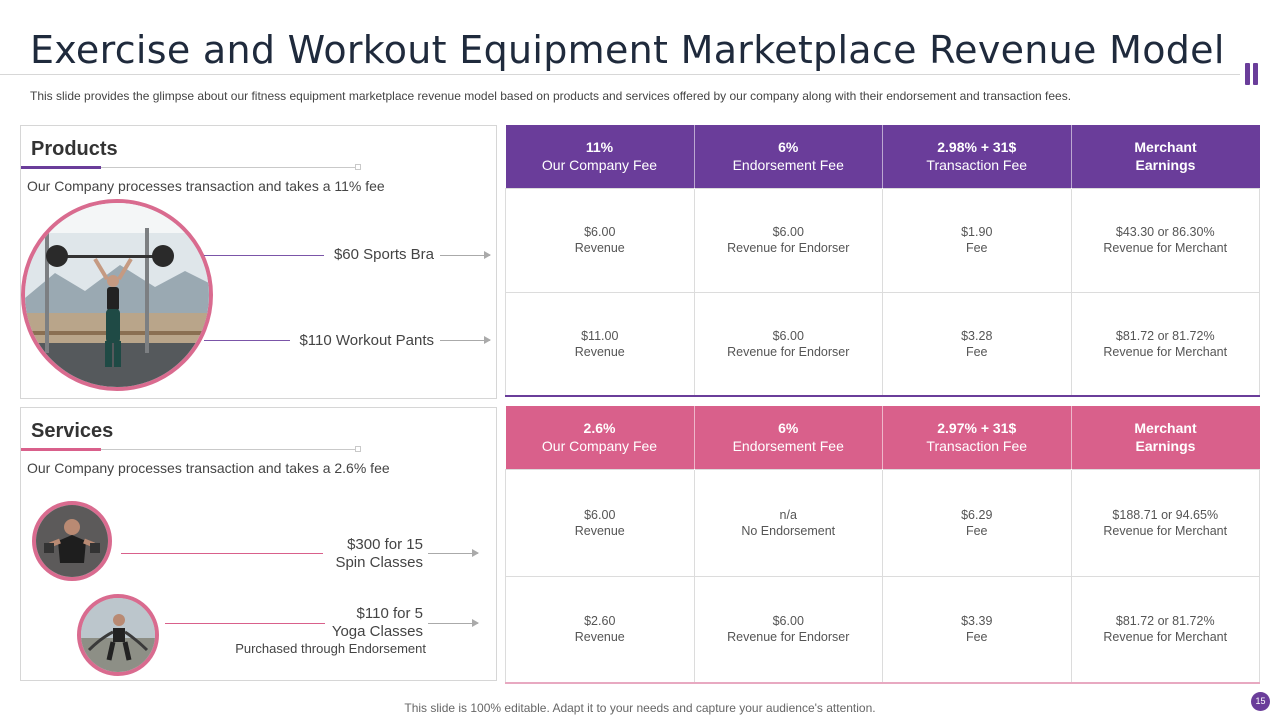 The height and width of the screenshot is (720, 1280). I want to click on products-col-merchant-earnings: Merchant Earnings, so click(1165, 156).